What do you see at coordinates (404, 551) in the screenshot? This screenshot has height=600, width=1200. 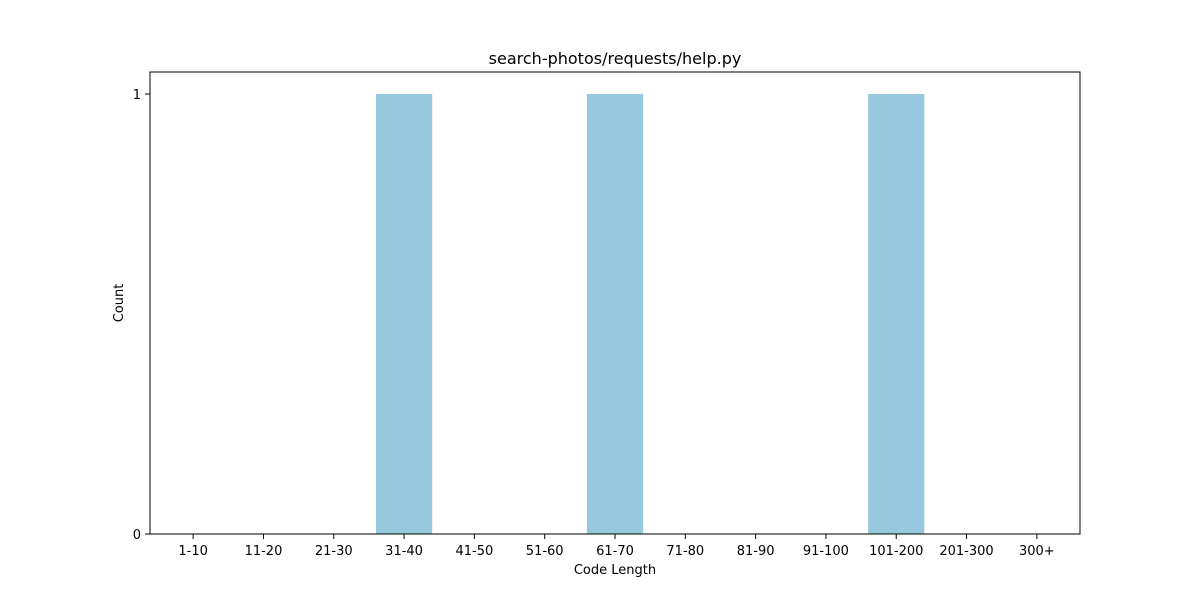 I see `x-tick-label: 31-40` at bounding box center [404, 551].